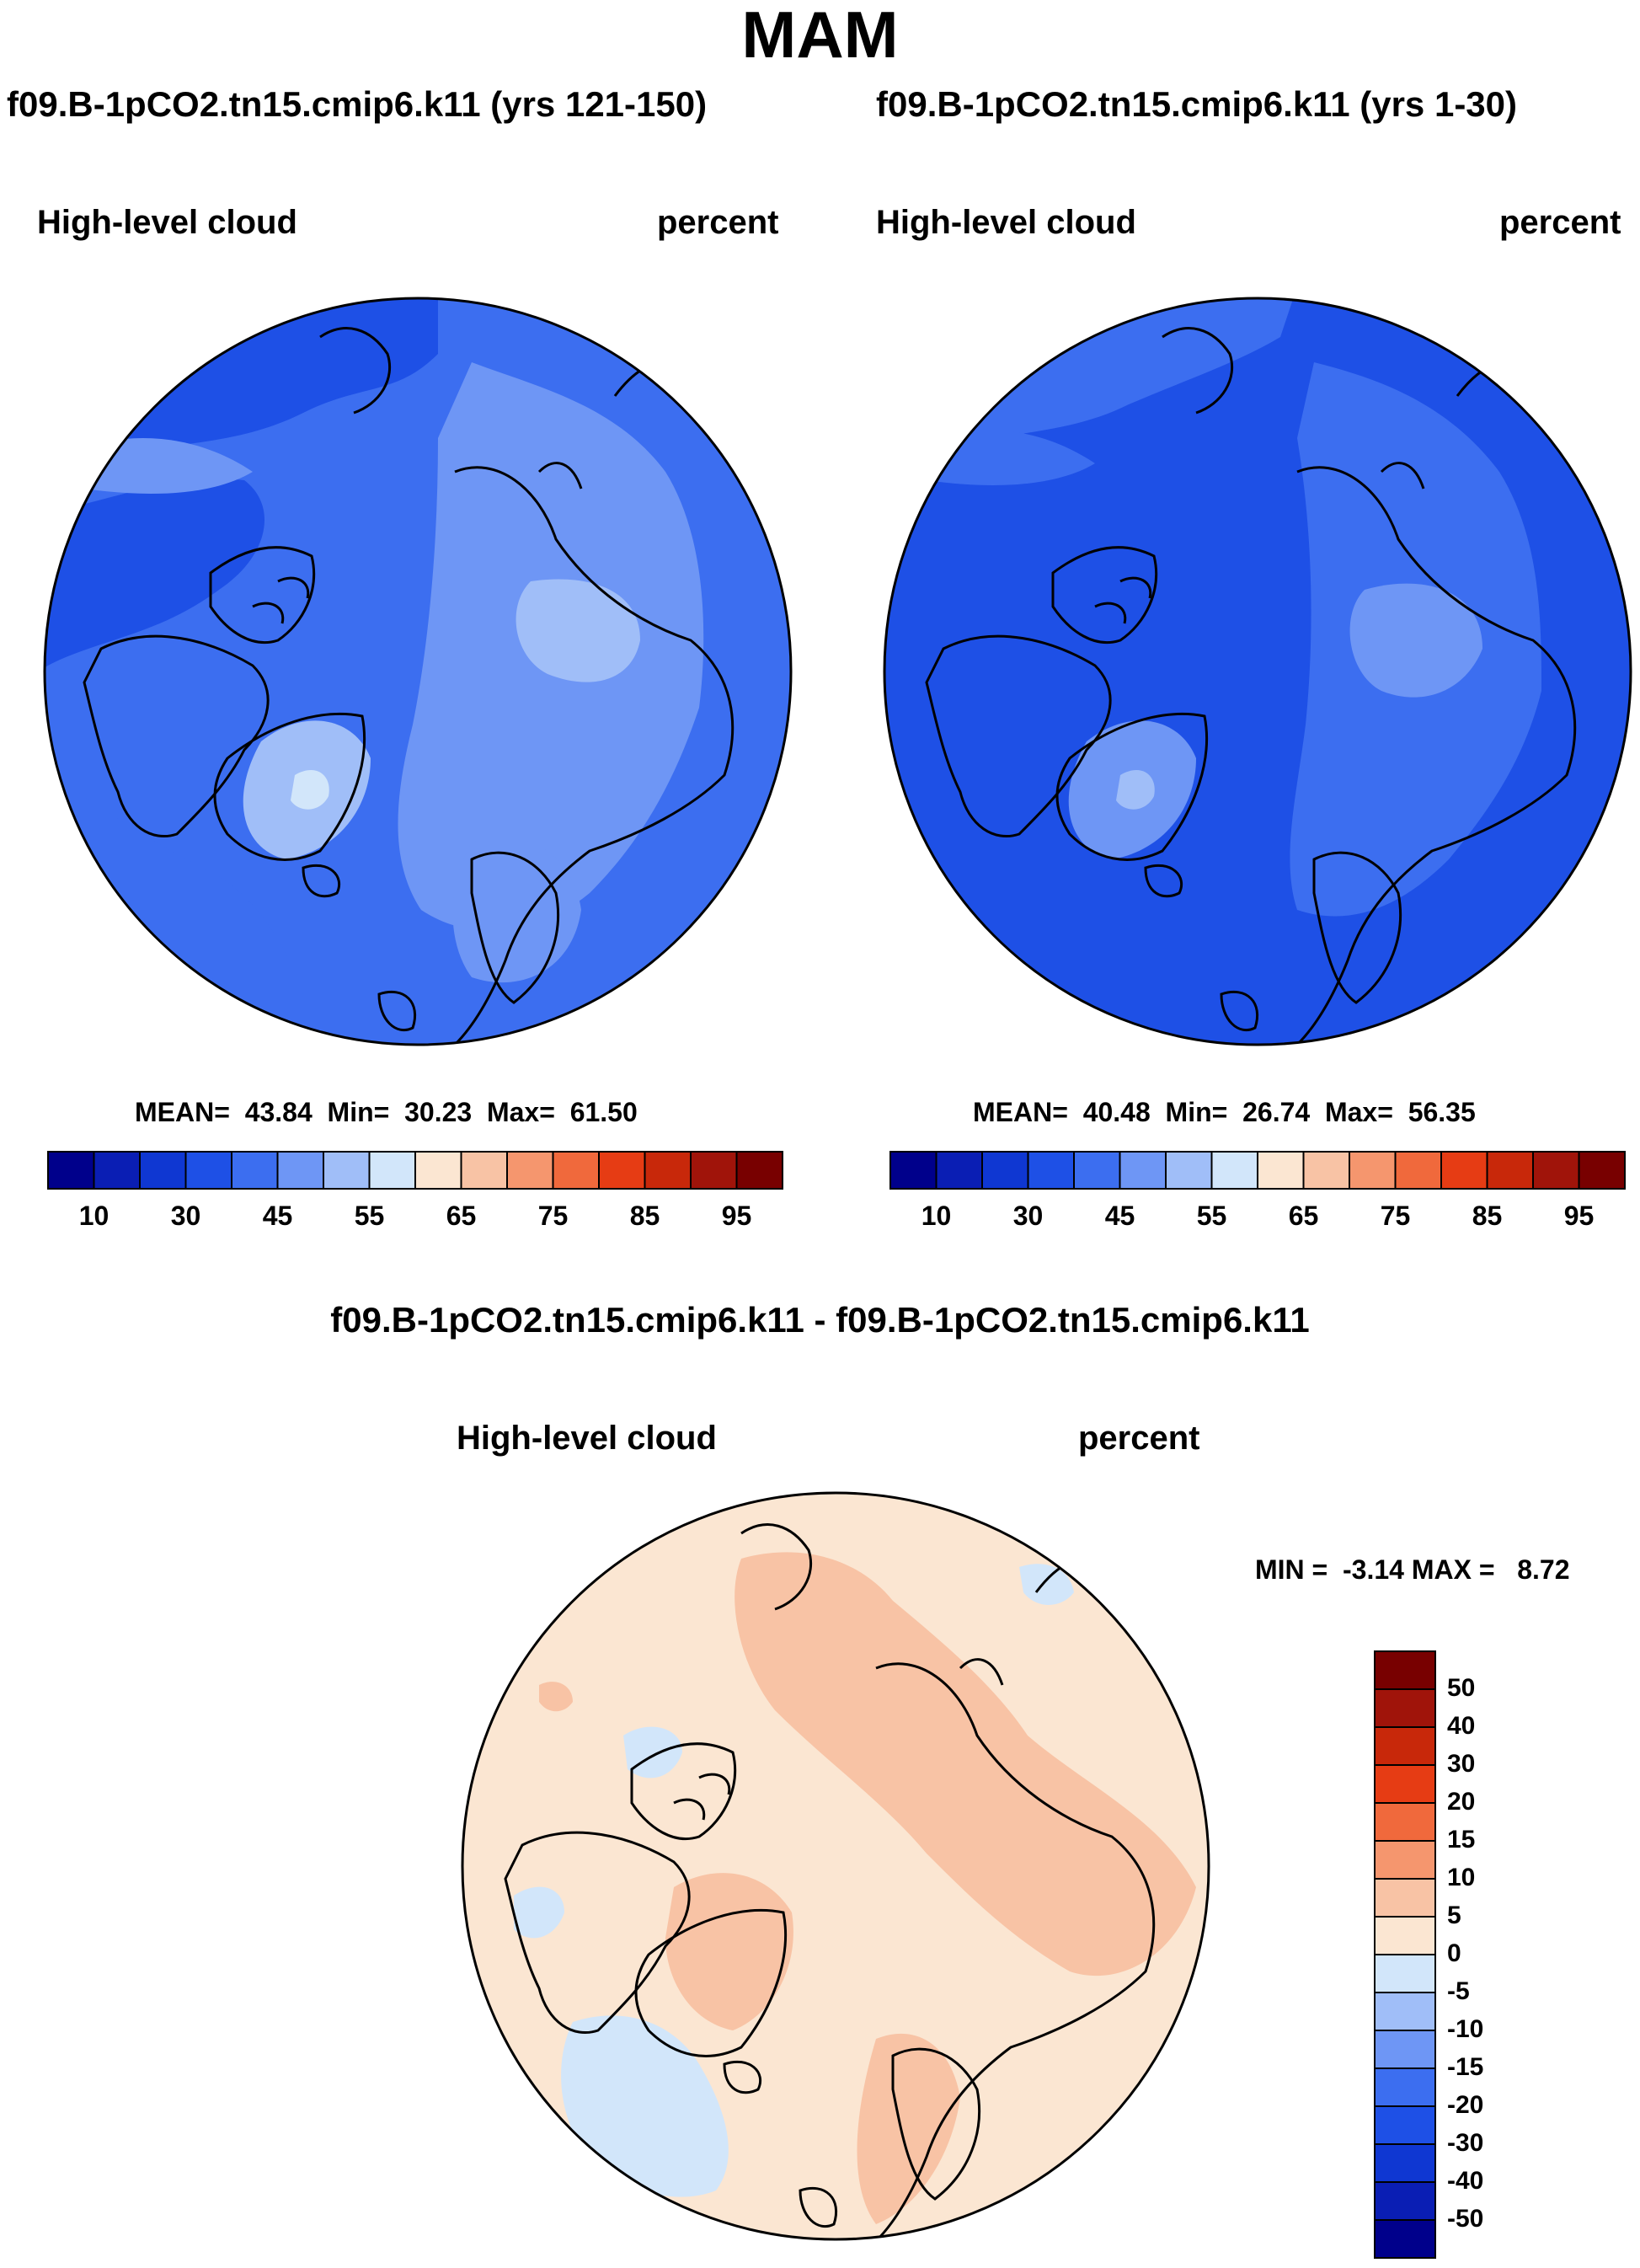 This screenshot has width=1640, height=2268. I want to click on colorbar-diff-tick-label: 50, so click(1461, 1688).